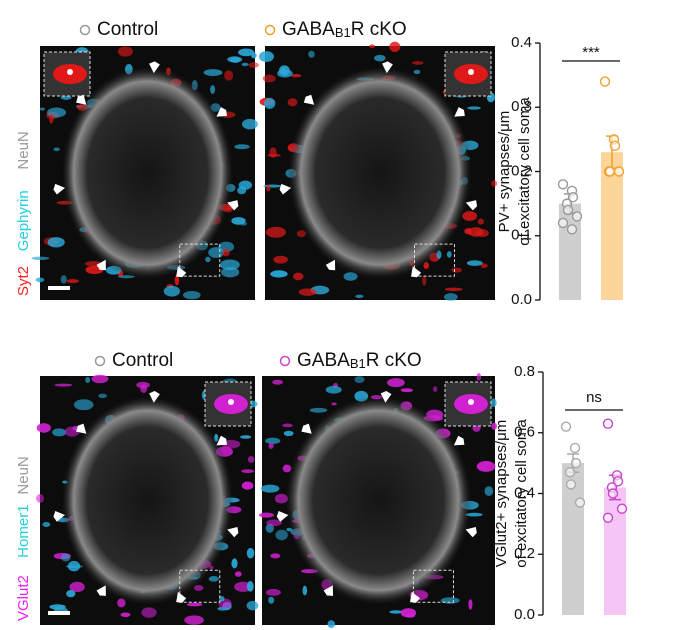 This screenshot has height=630, width=678. What do you see at coordinates (23, 475) in the screenshot?
I see `channel-label: NeuN` at bounding box center [23, 475].